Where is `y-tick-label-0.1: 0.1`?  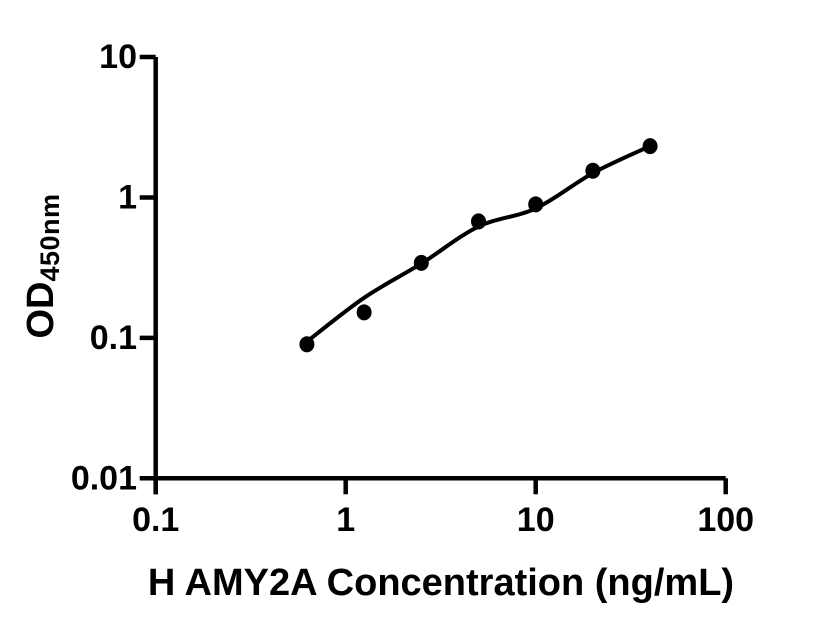
y-tick-label-0.1: 0.1 is located at coordinates (113, 338).